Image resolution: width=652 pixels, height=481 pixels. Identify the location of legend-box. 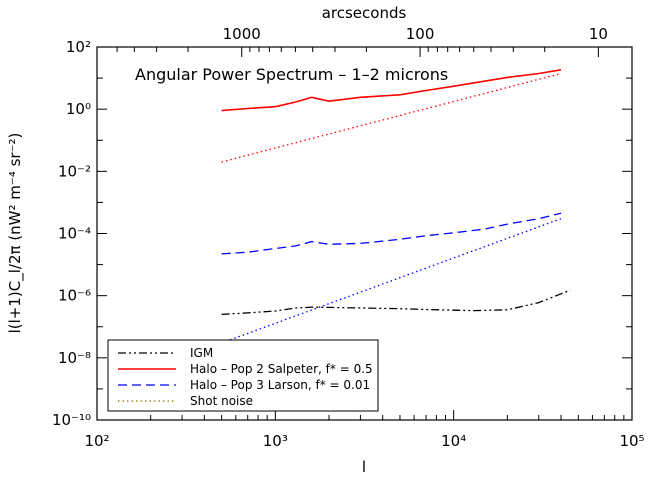
(243, 375).